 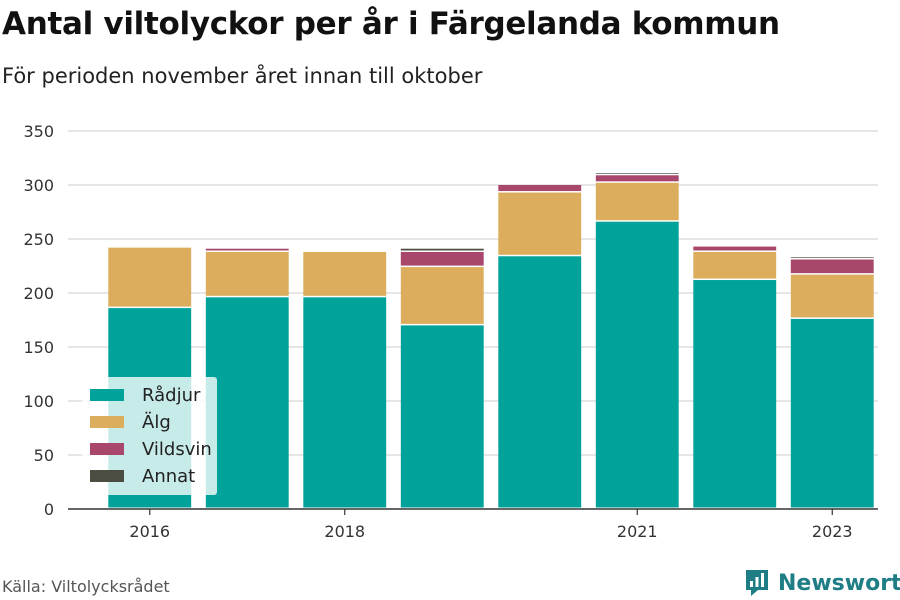 What do you see at coordinates (344, 531) in the screenshot?
I see `x-tick-label: 2018` at bounding box center [344, 531].